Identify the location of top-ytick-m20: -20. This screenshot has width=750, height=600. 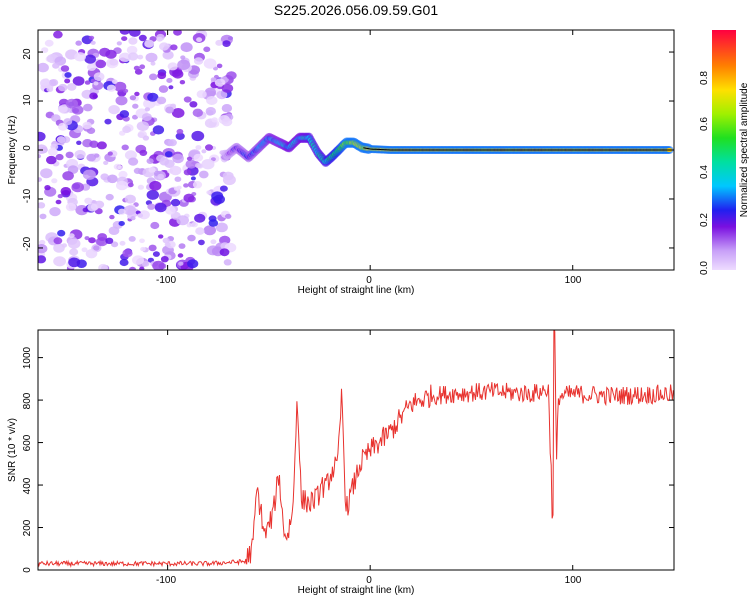
(27, 243).